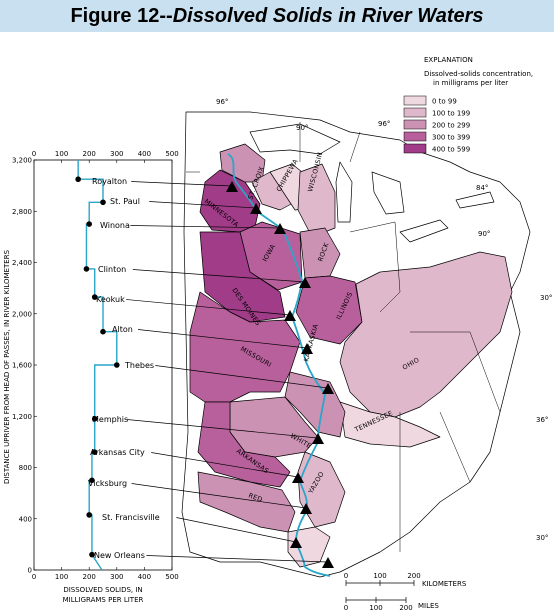 This screenshot has width=554, height=612. What do you see at coordinates (121, 15) in the screenshot?
I see `figure-title-prefix: Figure 12--` at bounding box center [121, 15].